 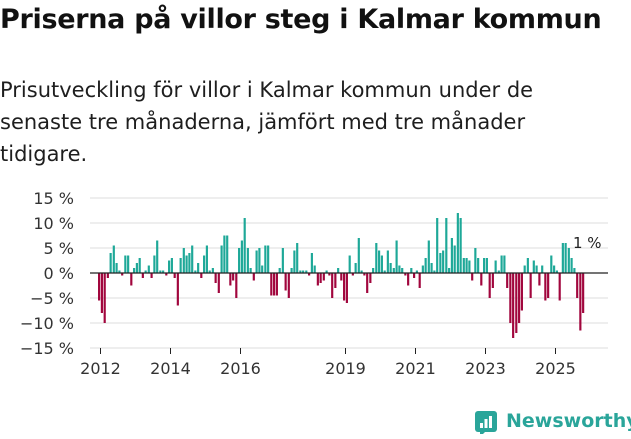 I want to click on chart-title: Priserna på villor steg i Kalmar kommun, so click(x=301, y=19).